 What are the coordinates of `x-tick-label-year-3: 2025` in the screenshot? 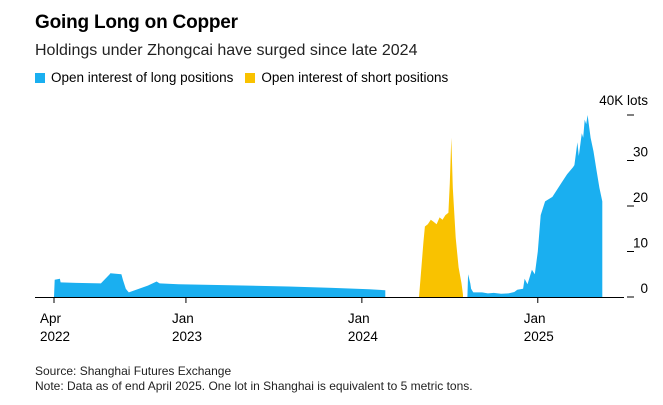 It's located at (539, 336).